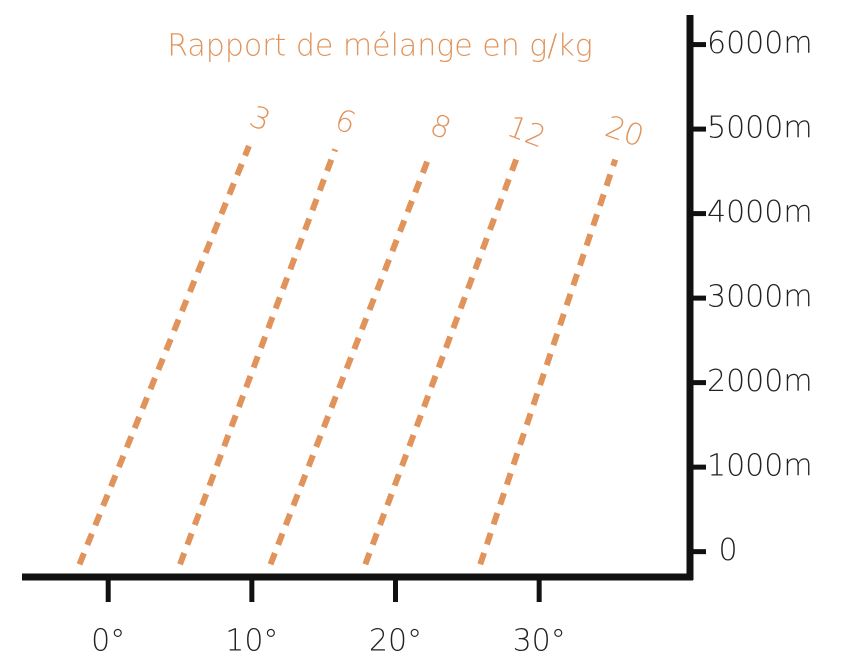 This screenshot has width=852, height=666. I want to click on x-tick-label: 20°, so click(395, 641).